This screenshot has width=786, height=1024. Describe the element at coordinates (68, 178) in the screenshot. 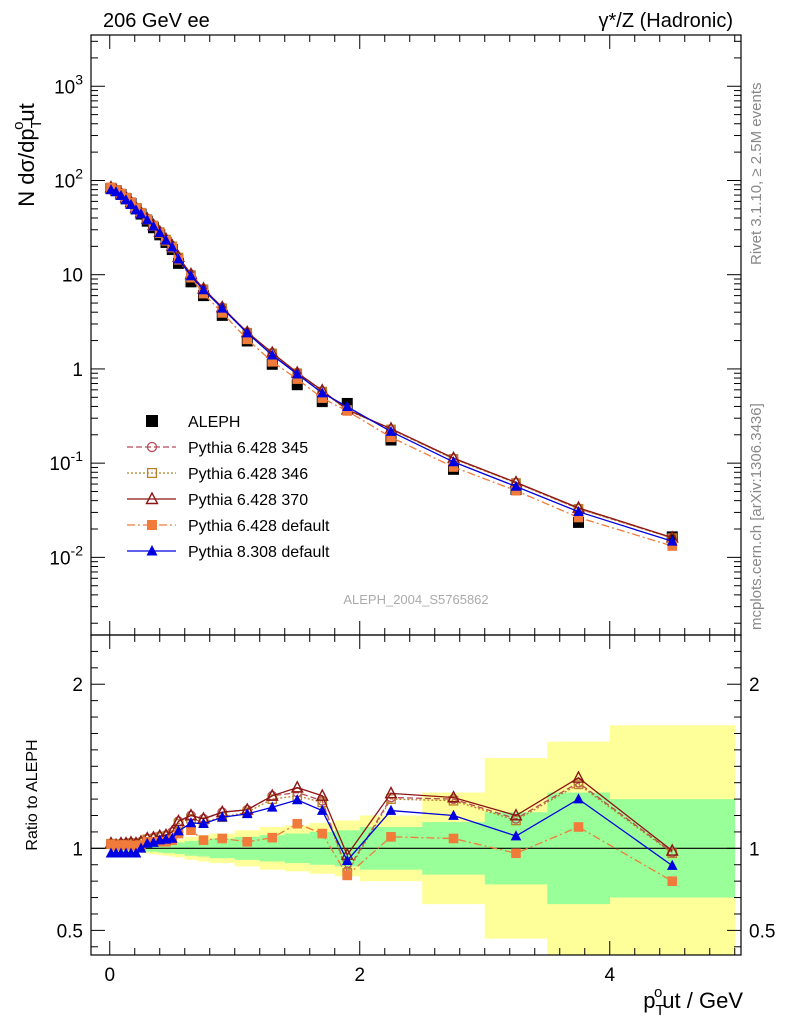

I see `main-y-tick-label: 10²` at that location.